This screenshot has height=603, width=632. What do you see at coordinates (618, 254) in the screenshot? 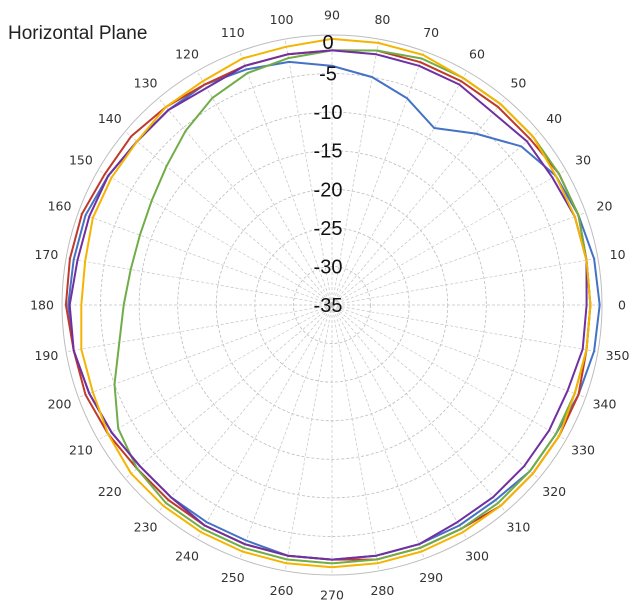
I see `angle-tick-label: 10` at bounding box center [618, 254].